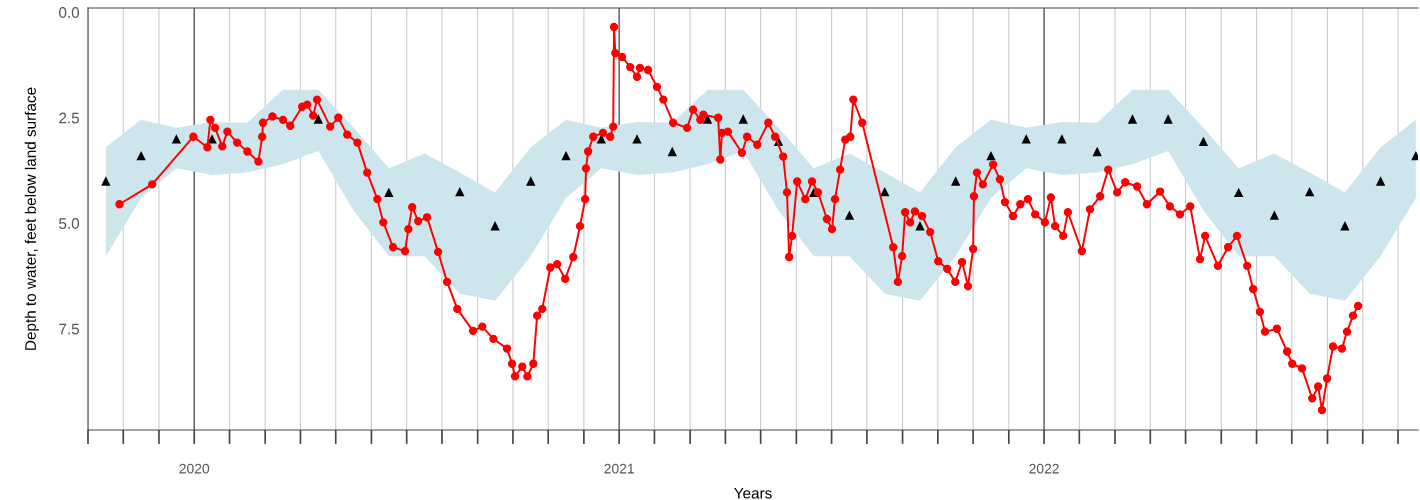  What do you see at coordinates (69, 12) in the screenshot?
I see `y-tick-label: 0.0` at bounding box center [69, 12].